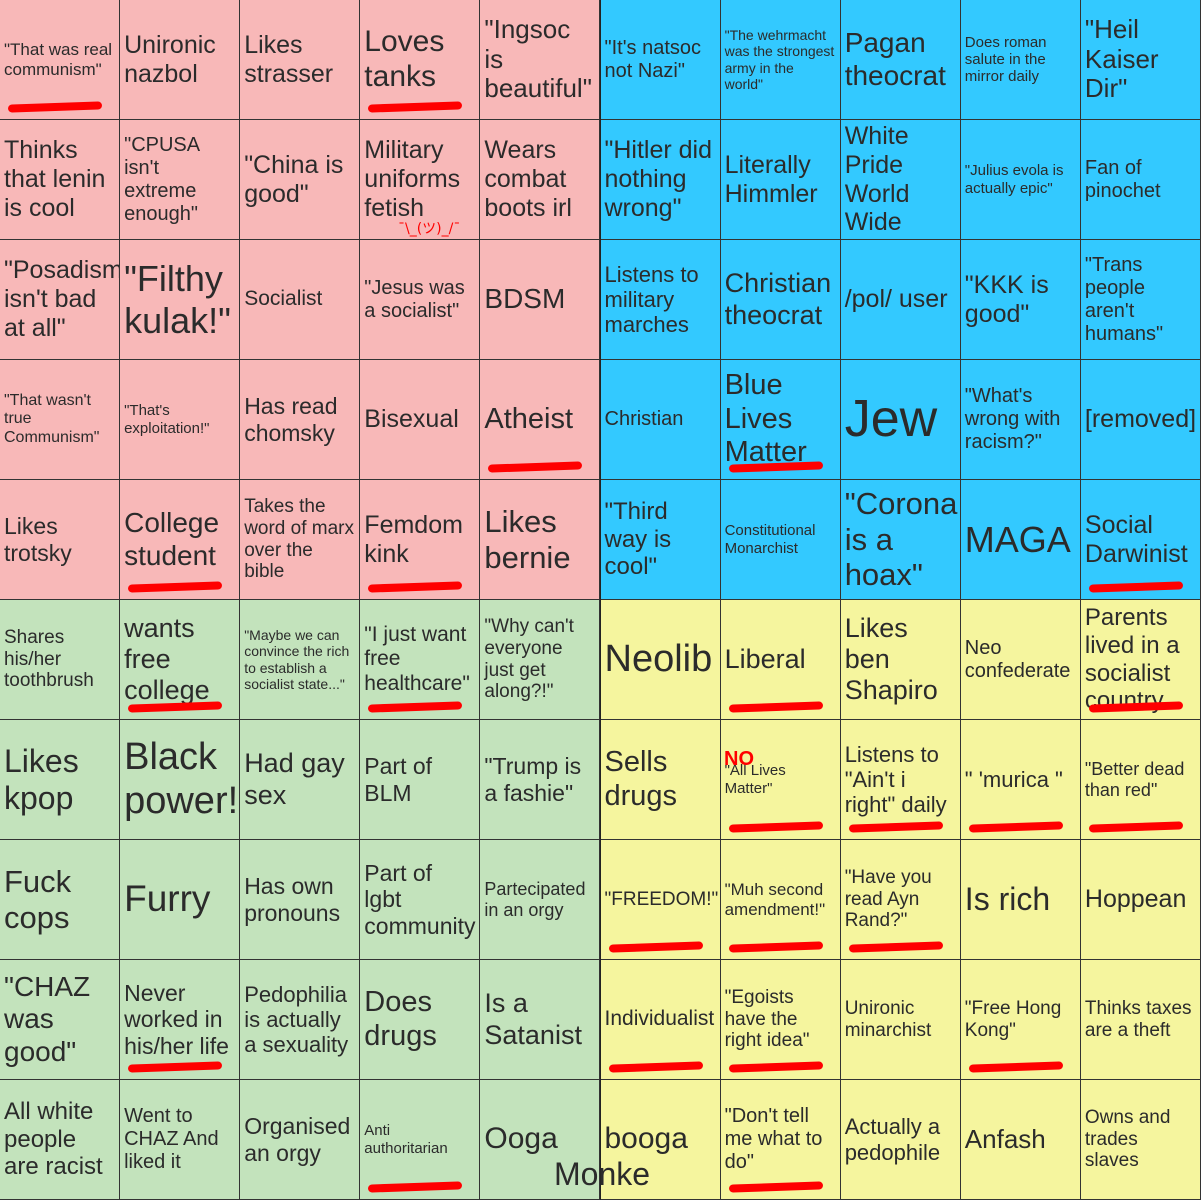 The width and height of the screenshot is (1201, 1200). Describe the element at coordinates (660, 1140) in the screenshot. I see `bingo-cell: booga` at that location.